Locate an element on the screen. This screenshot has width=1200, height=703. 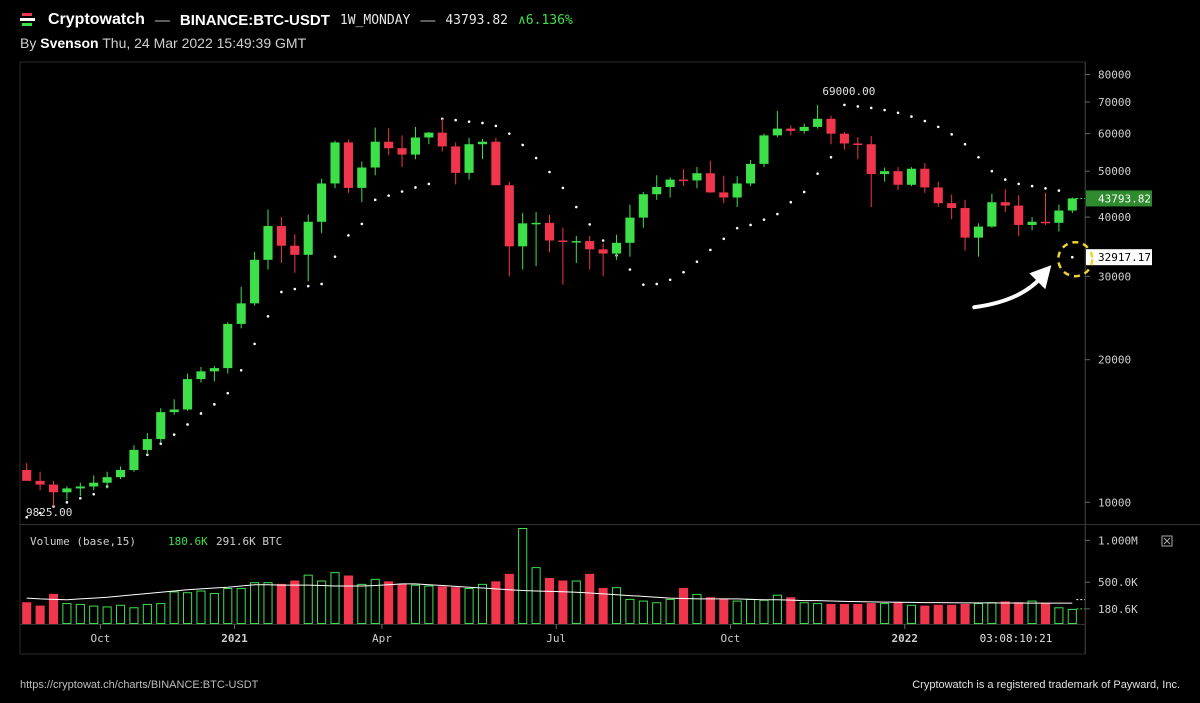
x-tick-label: 2021 is located at coordinates (234, 638).